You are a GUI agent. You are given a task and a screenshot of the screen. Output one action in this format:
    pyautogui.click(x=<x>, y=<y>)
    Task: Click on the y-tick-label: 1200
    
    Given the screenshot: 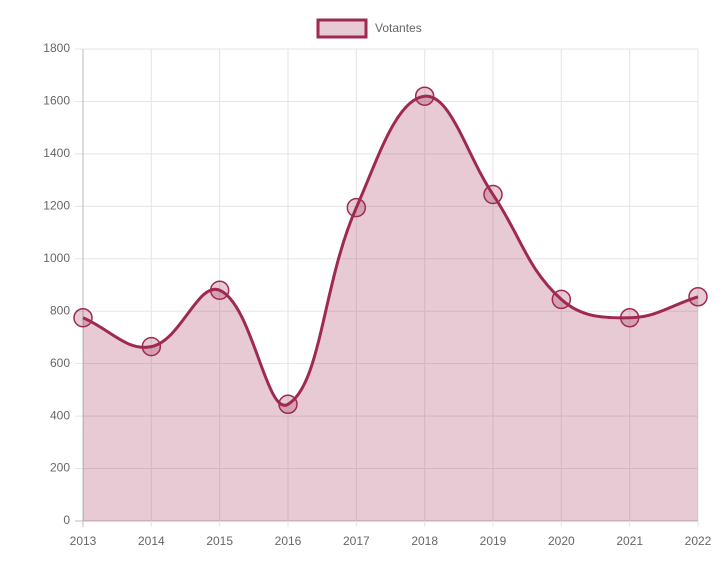 What is the action you would take?
    pyautogui.click(x=56, y=206)
    